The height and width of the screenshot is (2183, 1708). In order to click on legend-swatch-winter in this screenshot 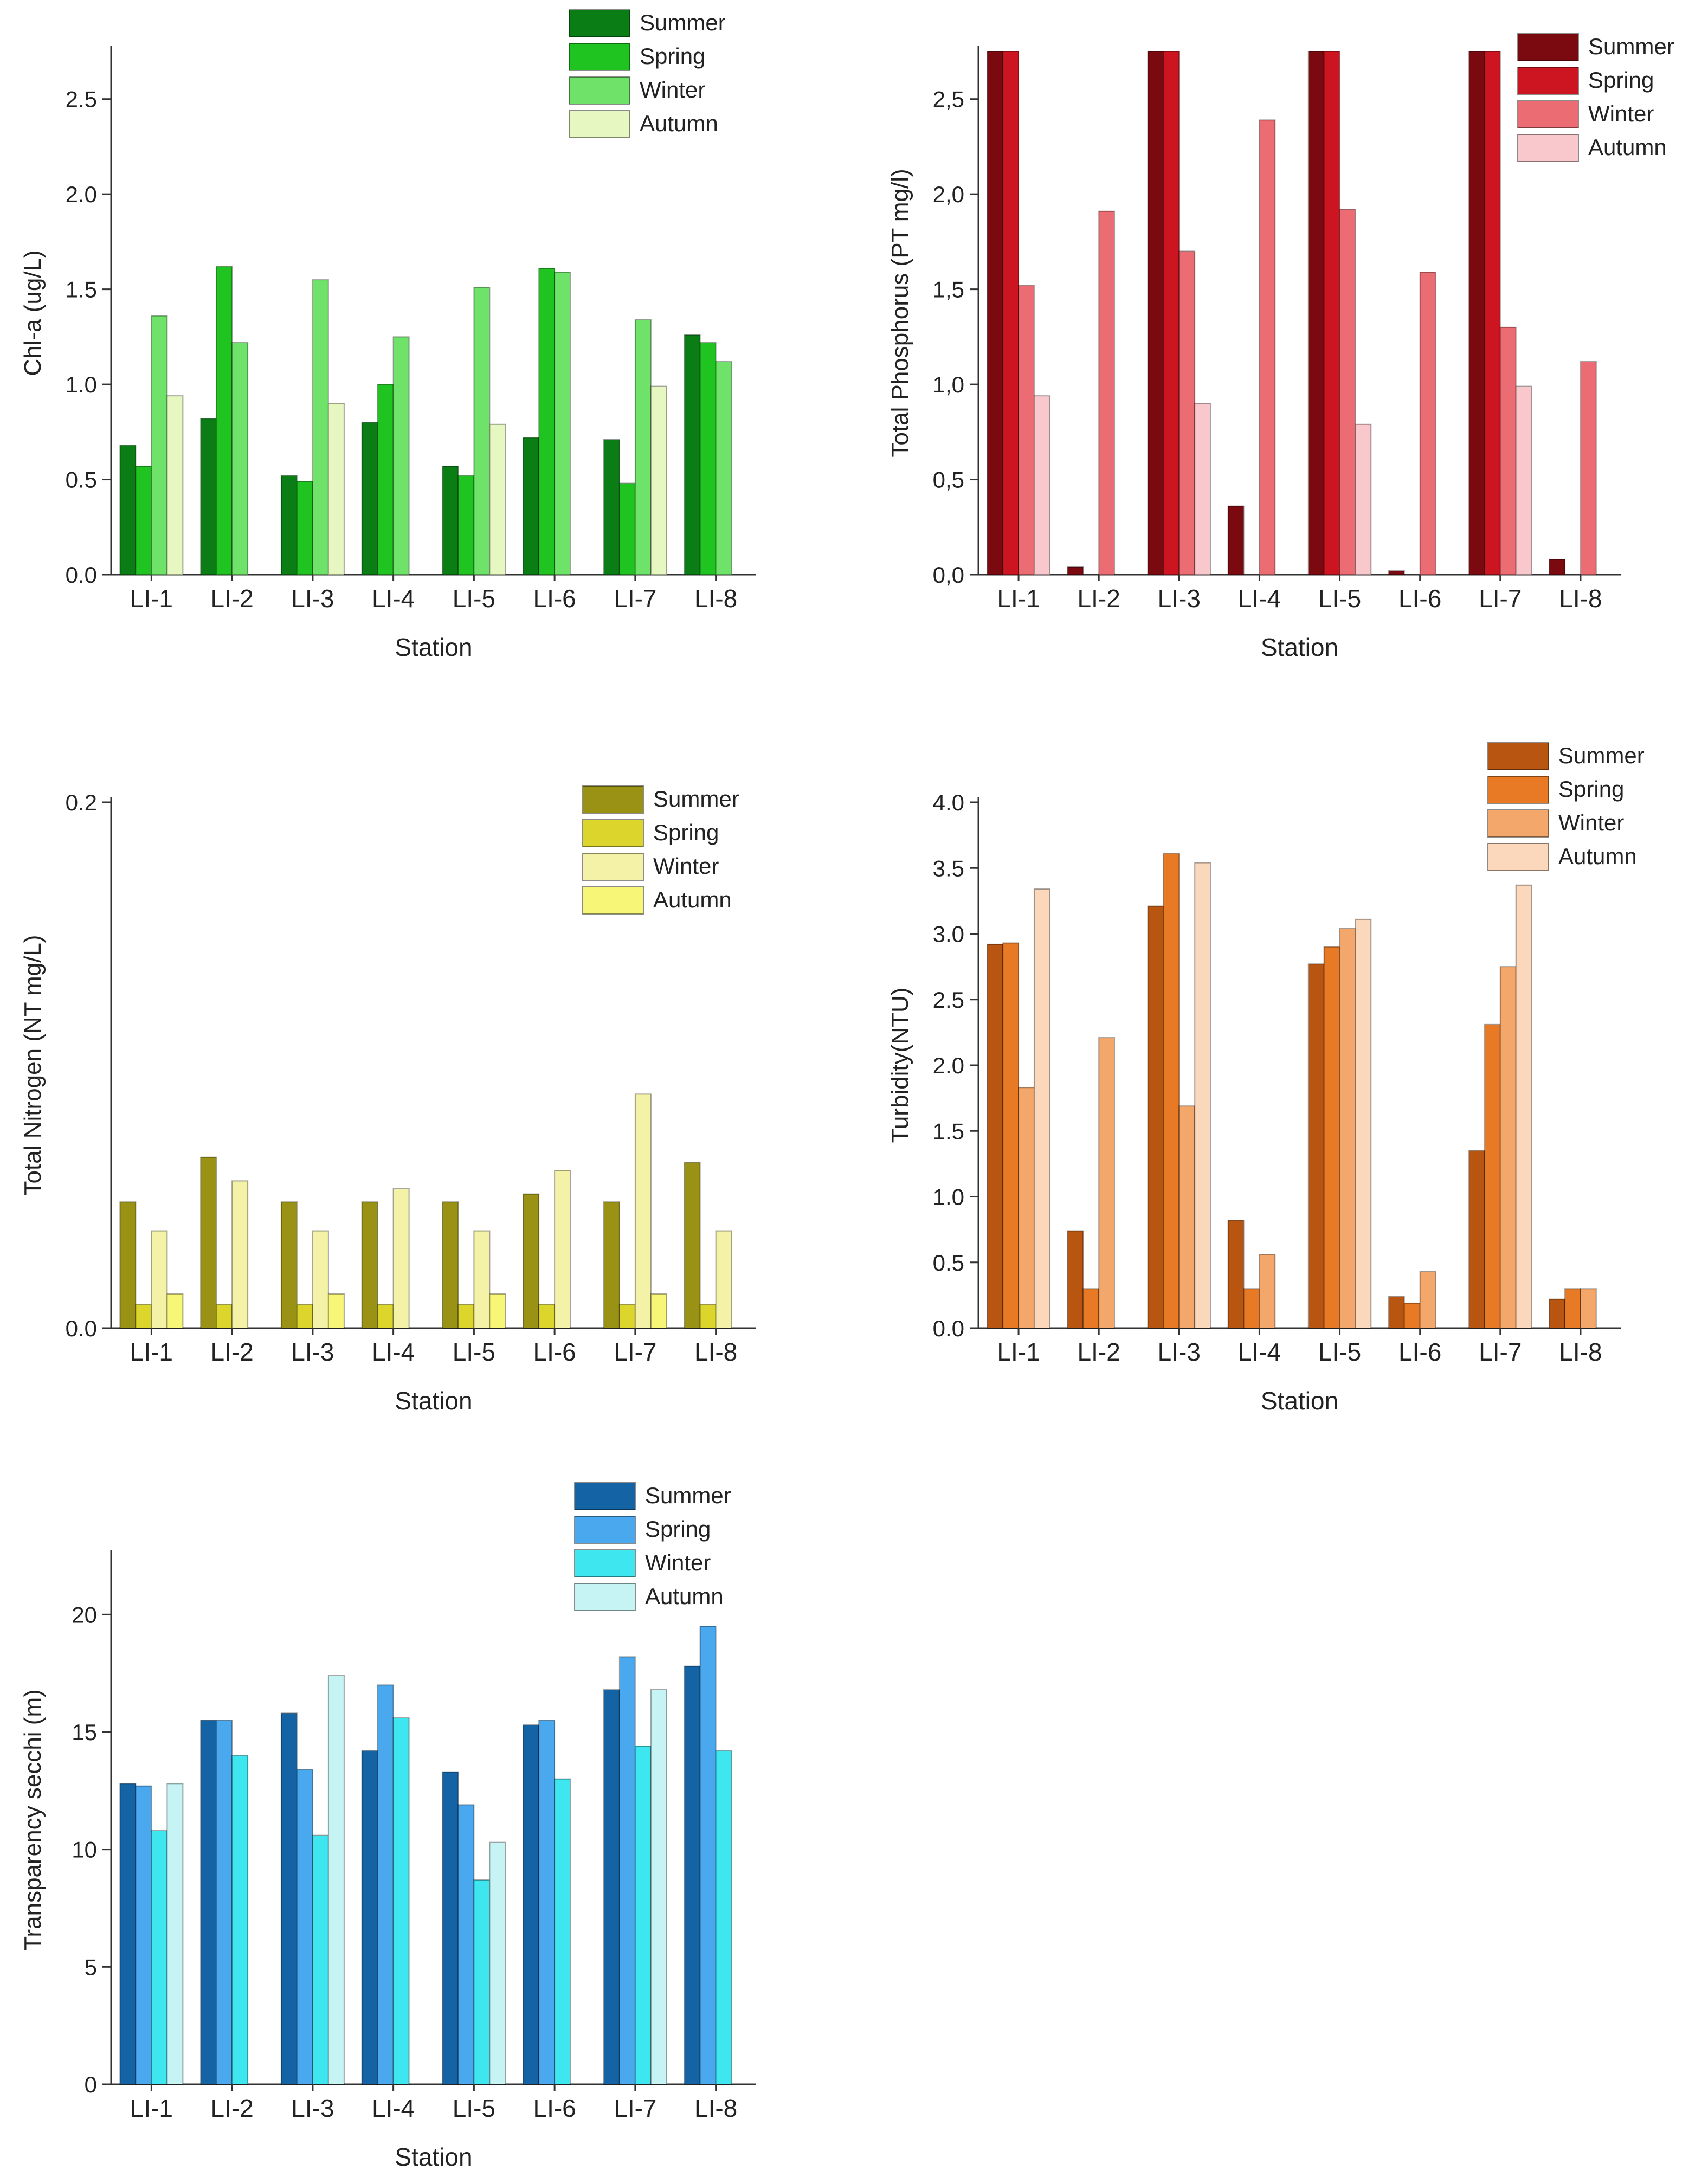, I will do `click(613, 867)`.